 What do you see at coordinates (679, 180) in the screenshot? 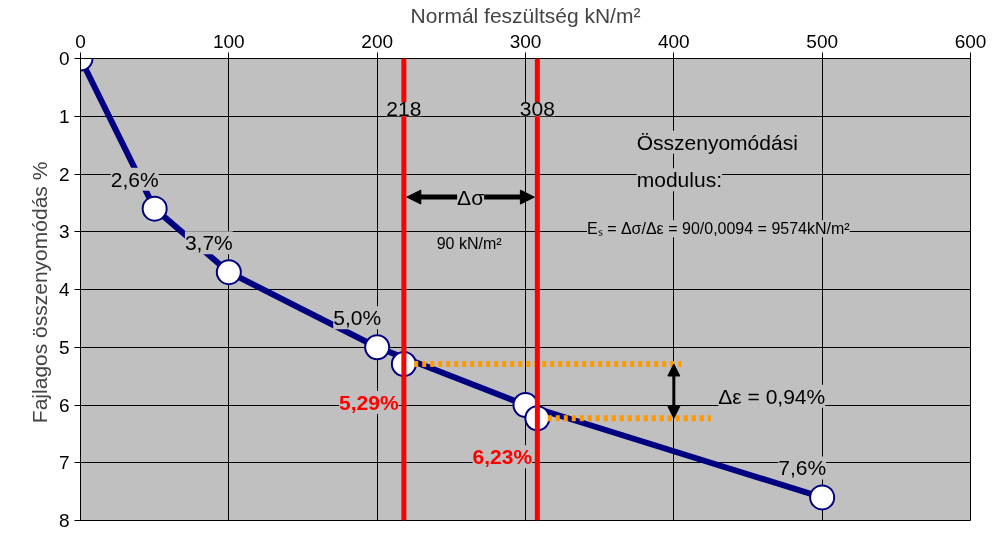
I see `annotation: modulus:` at bounding box center [679, 180].